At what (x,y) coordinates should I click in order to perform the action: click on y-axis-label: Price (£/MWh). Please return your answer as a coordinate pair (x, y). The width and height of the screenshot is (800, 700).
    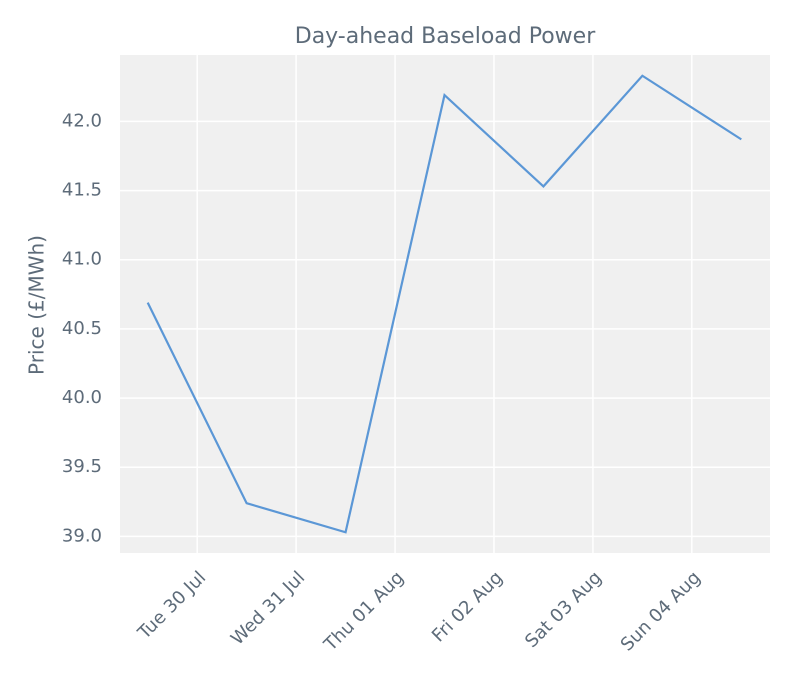
    Looking at the image, I should click on (37, 305).